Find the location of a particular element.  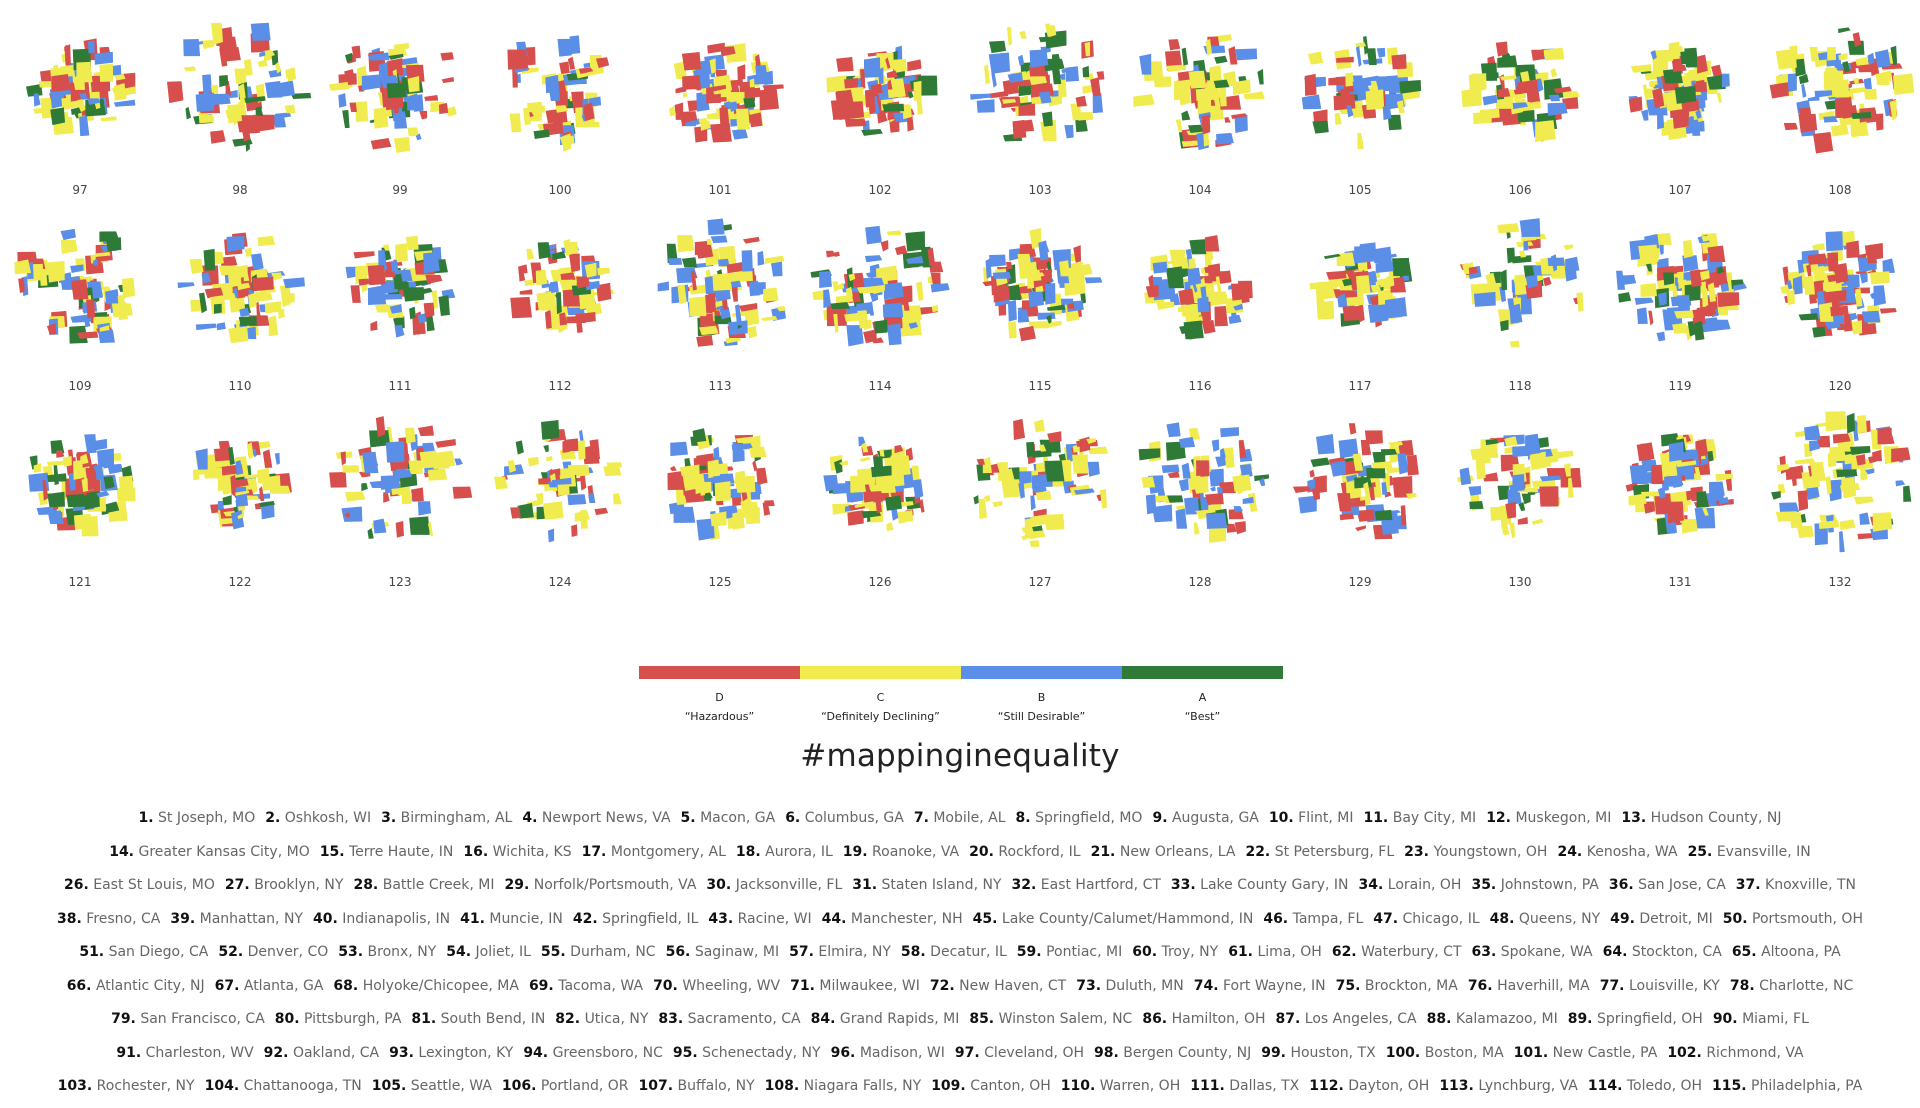

map-number: 114 is located at coordinates (880, 386).